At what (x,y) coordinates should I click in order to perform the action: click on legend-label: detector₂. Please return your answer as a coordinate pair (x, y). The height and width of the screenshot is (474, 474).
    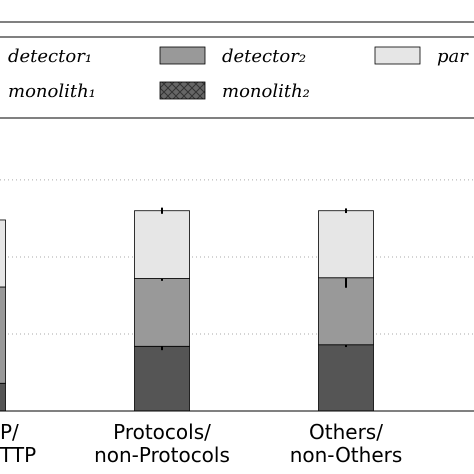
    Looking at the image, I should click on (264, 56).